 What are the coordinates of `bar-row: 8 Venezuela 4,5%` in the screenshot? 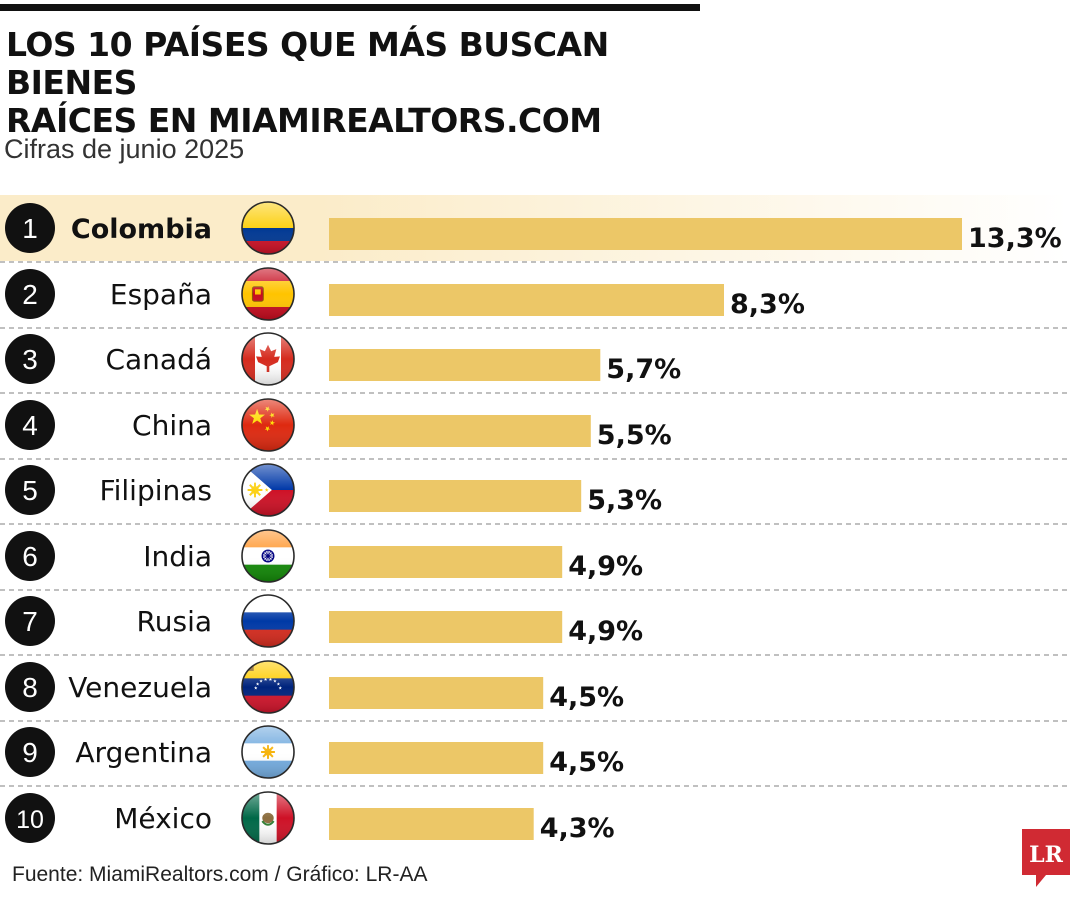 It's located at (534, 691).